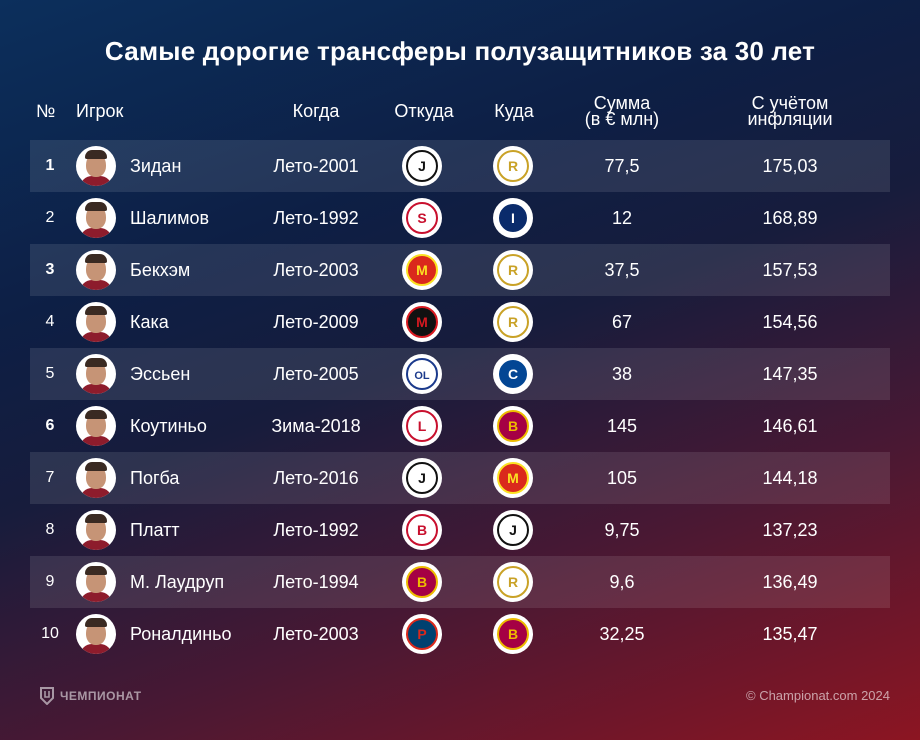 The image size is (920, 740). What do you see at coordinates (50, 165) in the screenshot?
I see `rank-number: 1` at bounding box center [50, 165].